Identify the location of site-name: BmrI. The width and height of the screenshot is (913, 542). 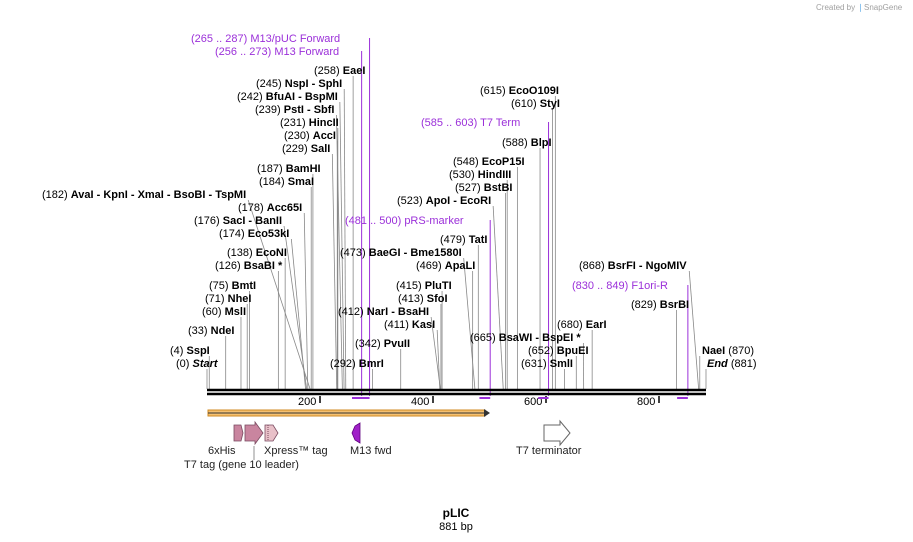
(371, 364).